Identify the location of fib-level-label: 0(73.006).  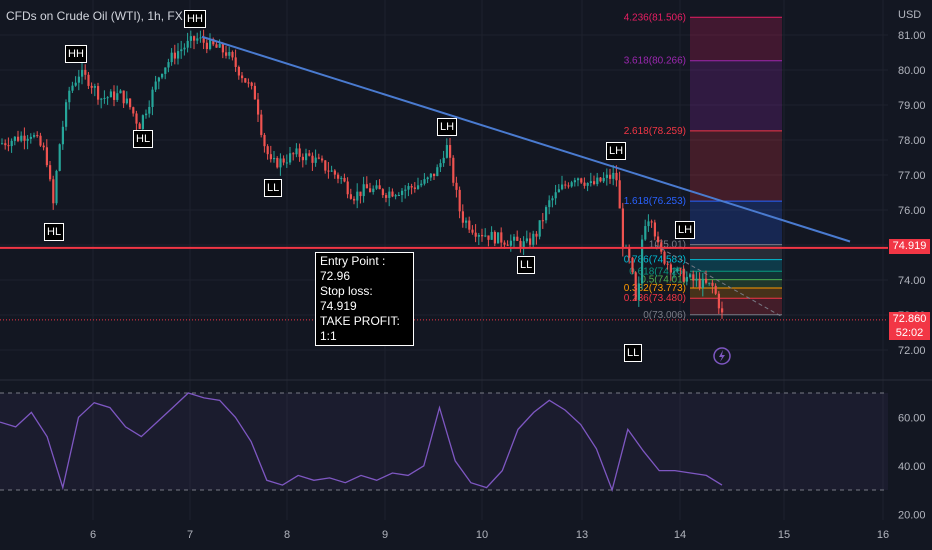
(664, 315).